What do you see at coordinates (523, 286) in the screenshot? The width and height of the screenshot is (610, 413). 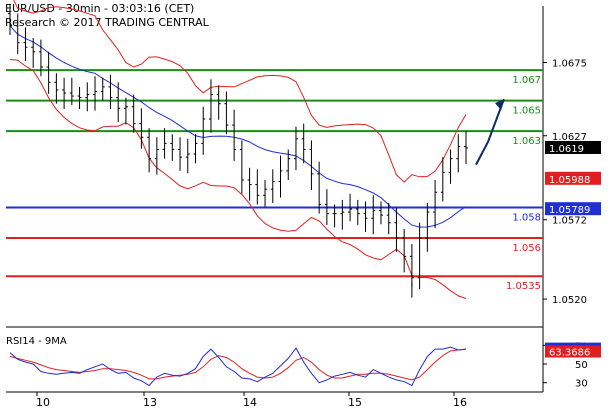 I see `level-label-5: 1.0535` at bounding box center [523, 286].